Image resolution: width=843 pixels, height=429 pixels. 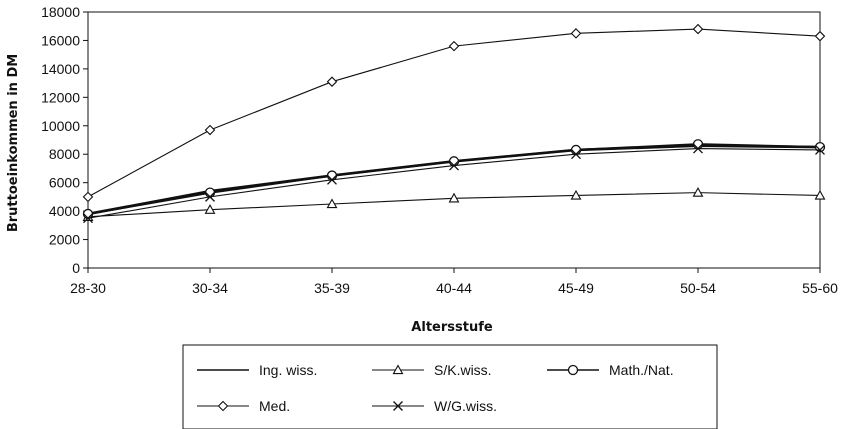 I want to click on legend-label: W/G.wiss., so click(x=465, y=406).